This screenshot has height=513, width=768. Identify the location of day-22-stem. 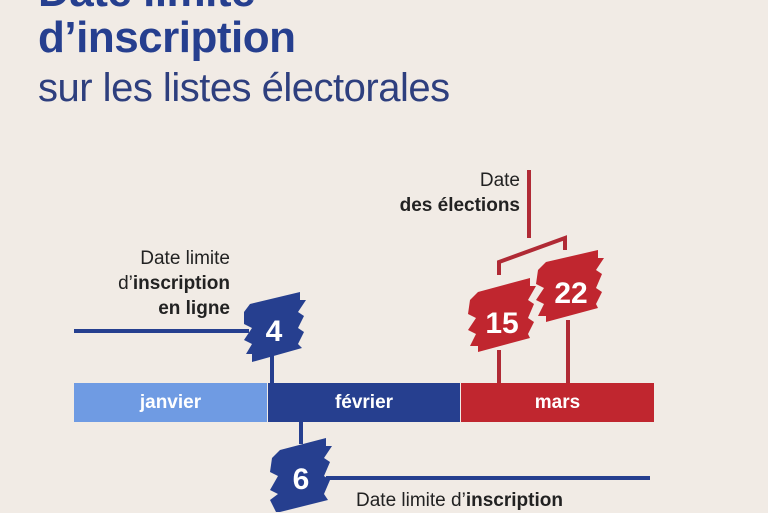
(568, 352).